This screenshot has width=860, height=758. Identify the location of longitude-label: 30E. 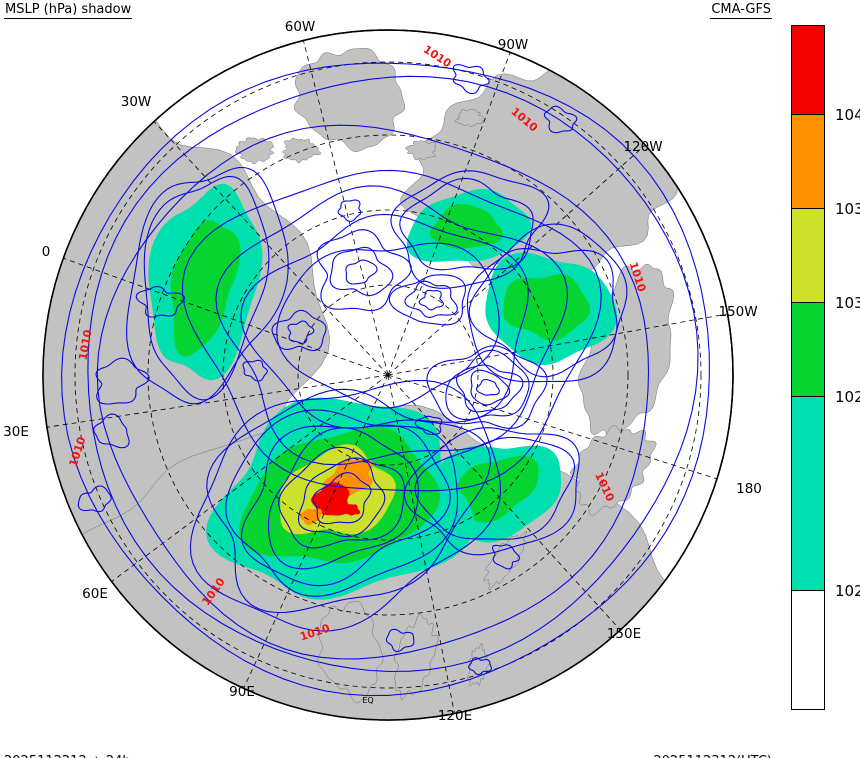
(16, 432).